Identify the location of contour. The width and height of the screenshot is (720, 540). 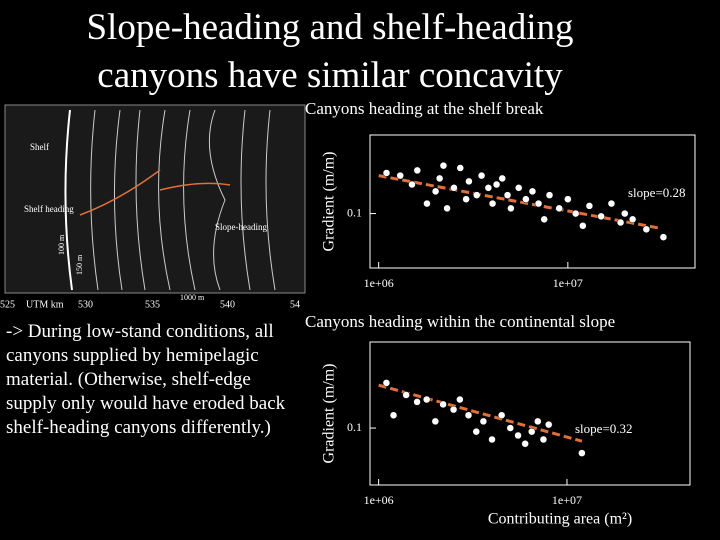
(68, 200).